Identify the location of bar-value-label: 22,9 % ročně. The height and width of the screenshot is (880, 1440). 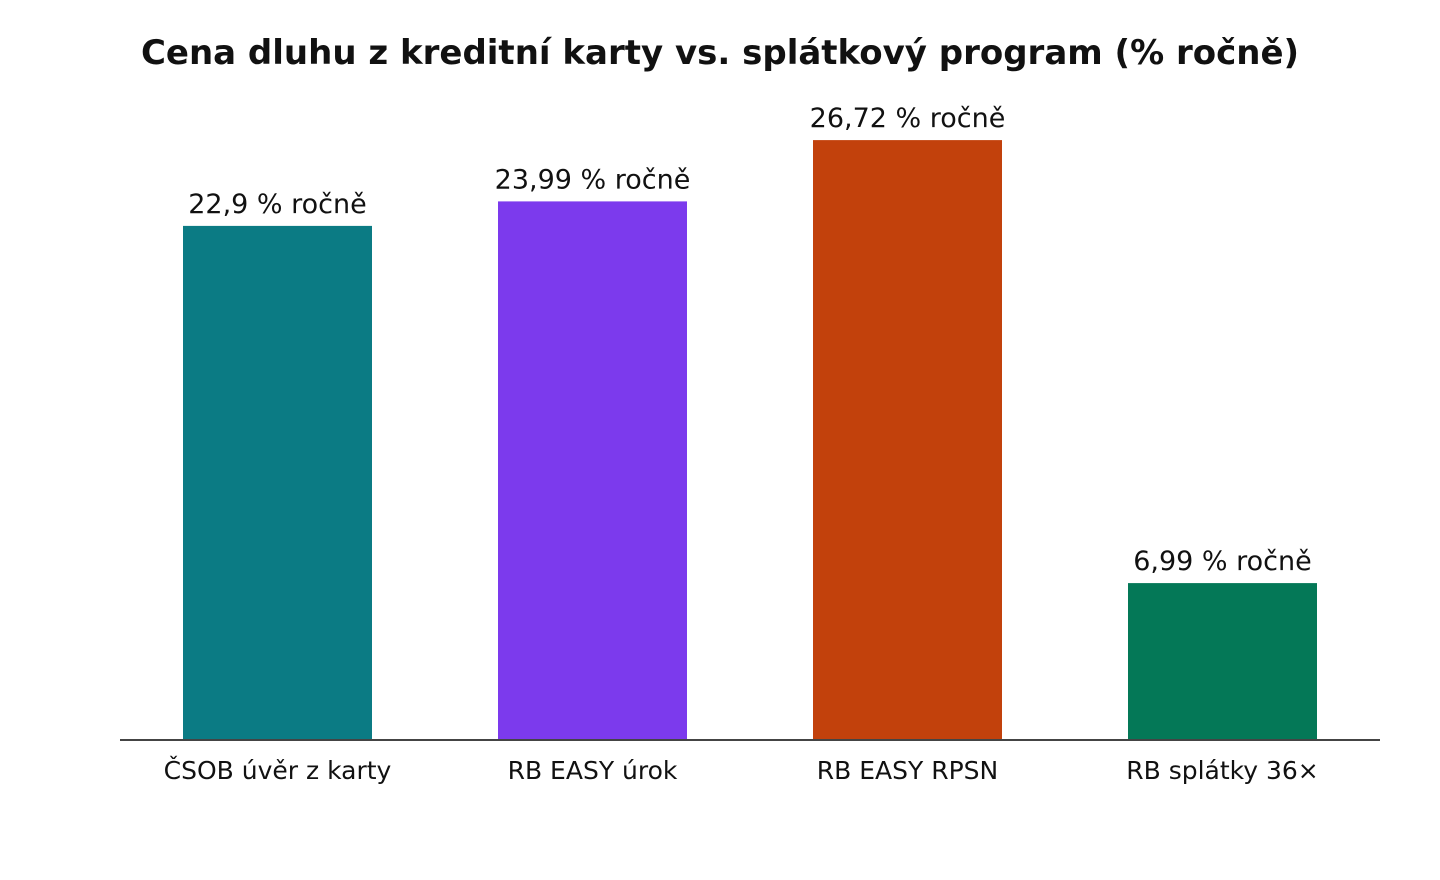
(277, 204).